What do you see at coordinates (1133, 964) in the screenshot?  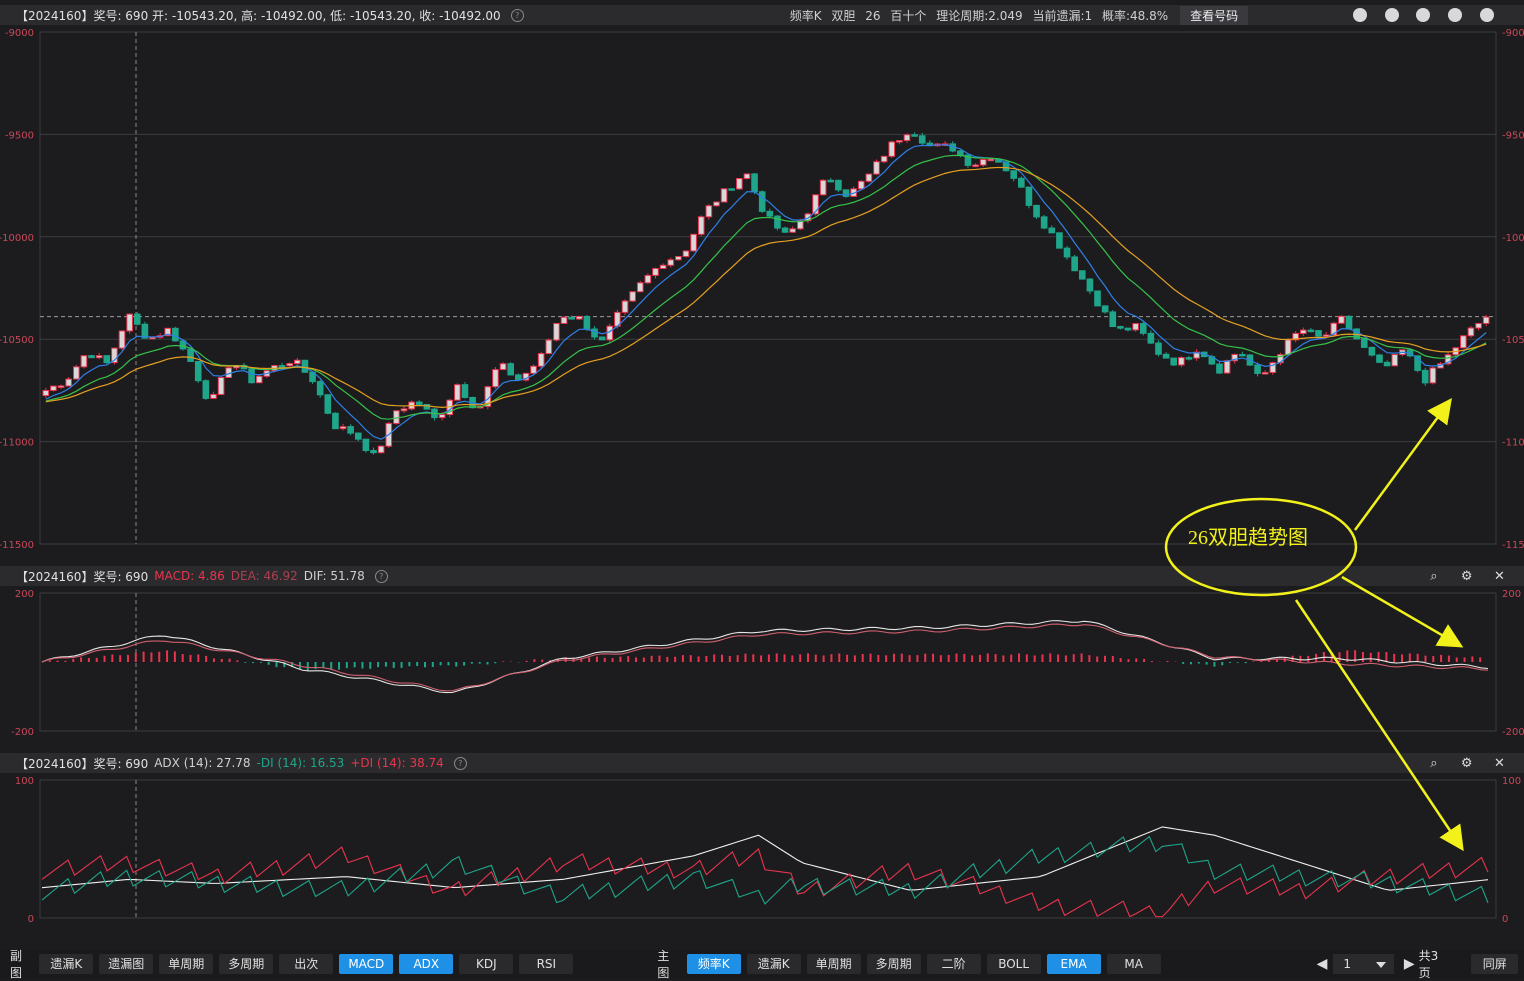 I see `toolbar-button-MA: MA` at bounding box center [1133, 964].